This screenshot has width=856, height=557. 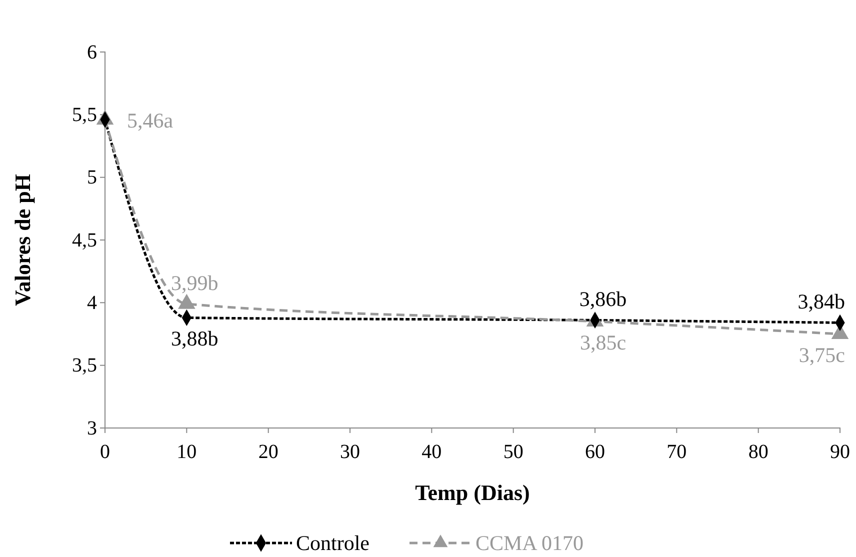 I want to click on y-tick-label: 3, so click(x=92, y=428).